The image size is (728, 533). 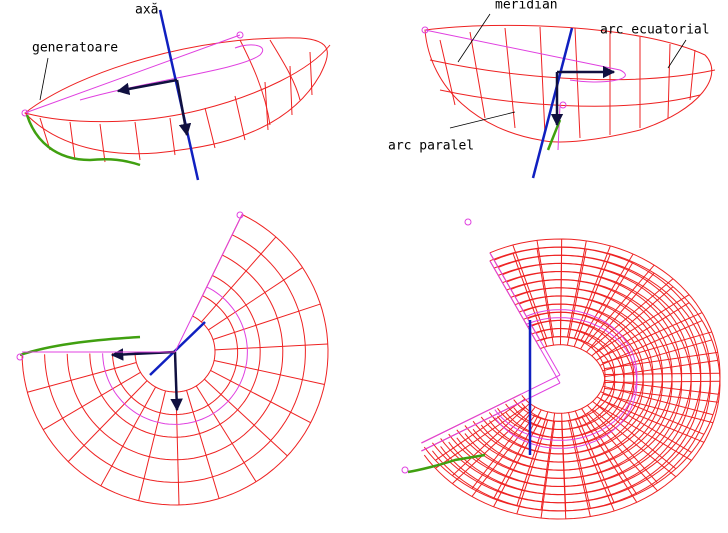 I want to click on label-axis: axă, so click(x=146, y=10).